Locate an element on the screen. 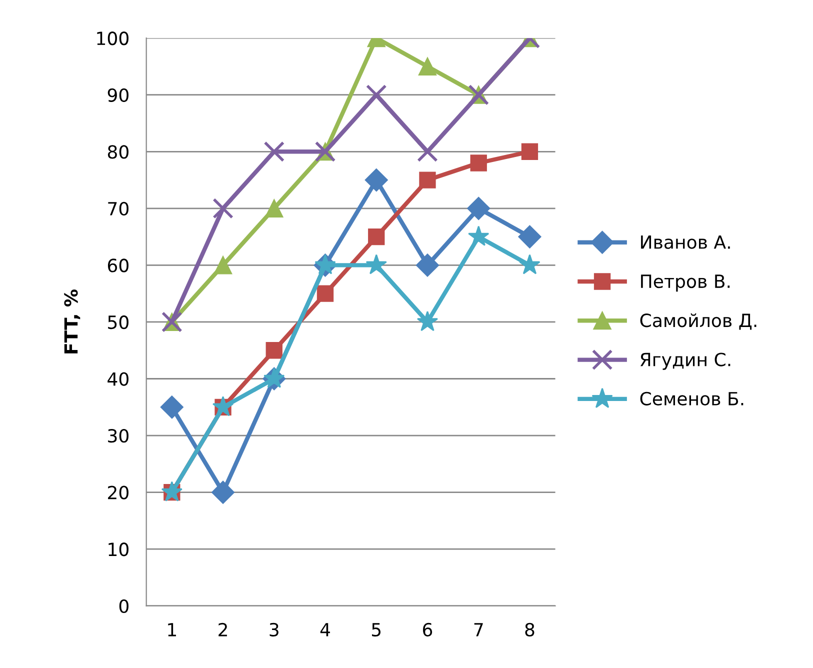 The height and width of the screenshot is (668, 813). x-tick-label: 4 is located at coordinates (325, 629).